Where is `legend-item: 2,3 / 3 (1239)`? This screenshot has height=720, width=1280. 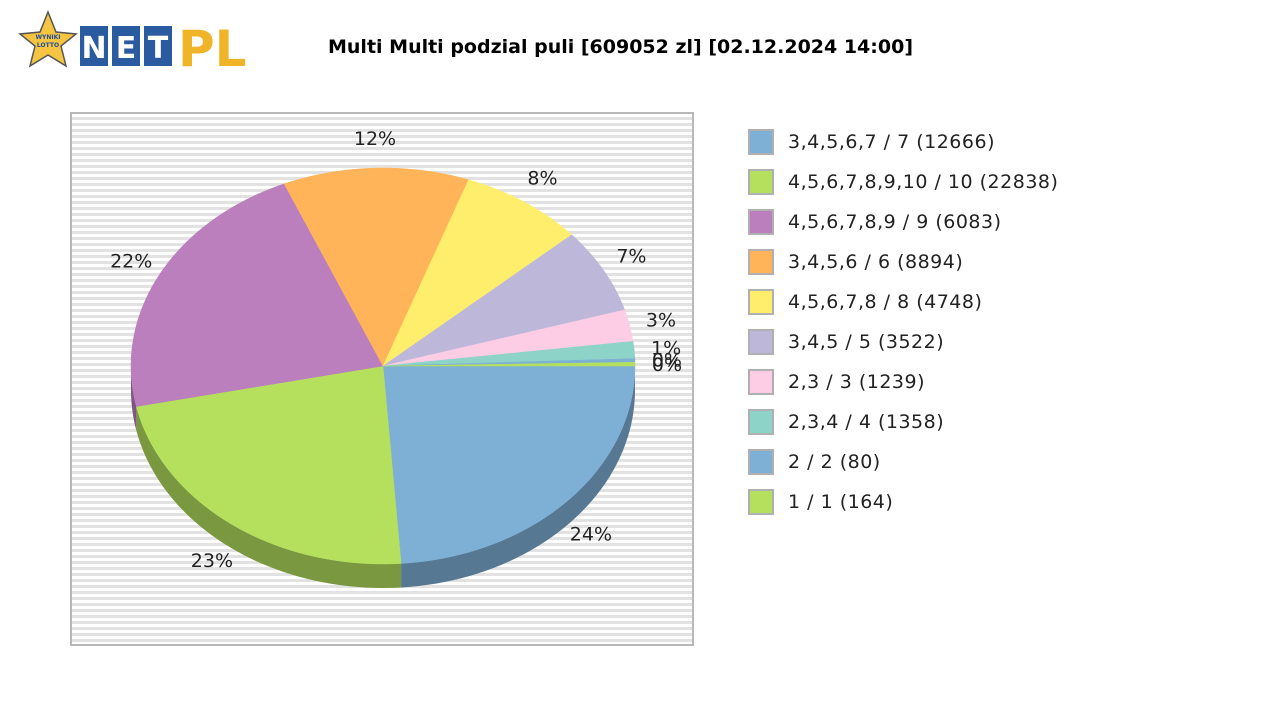
legend-item: 2,3 / 3 (1239) is located at coordinates (903, 382).